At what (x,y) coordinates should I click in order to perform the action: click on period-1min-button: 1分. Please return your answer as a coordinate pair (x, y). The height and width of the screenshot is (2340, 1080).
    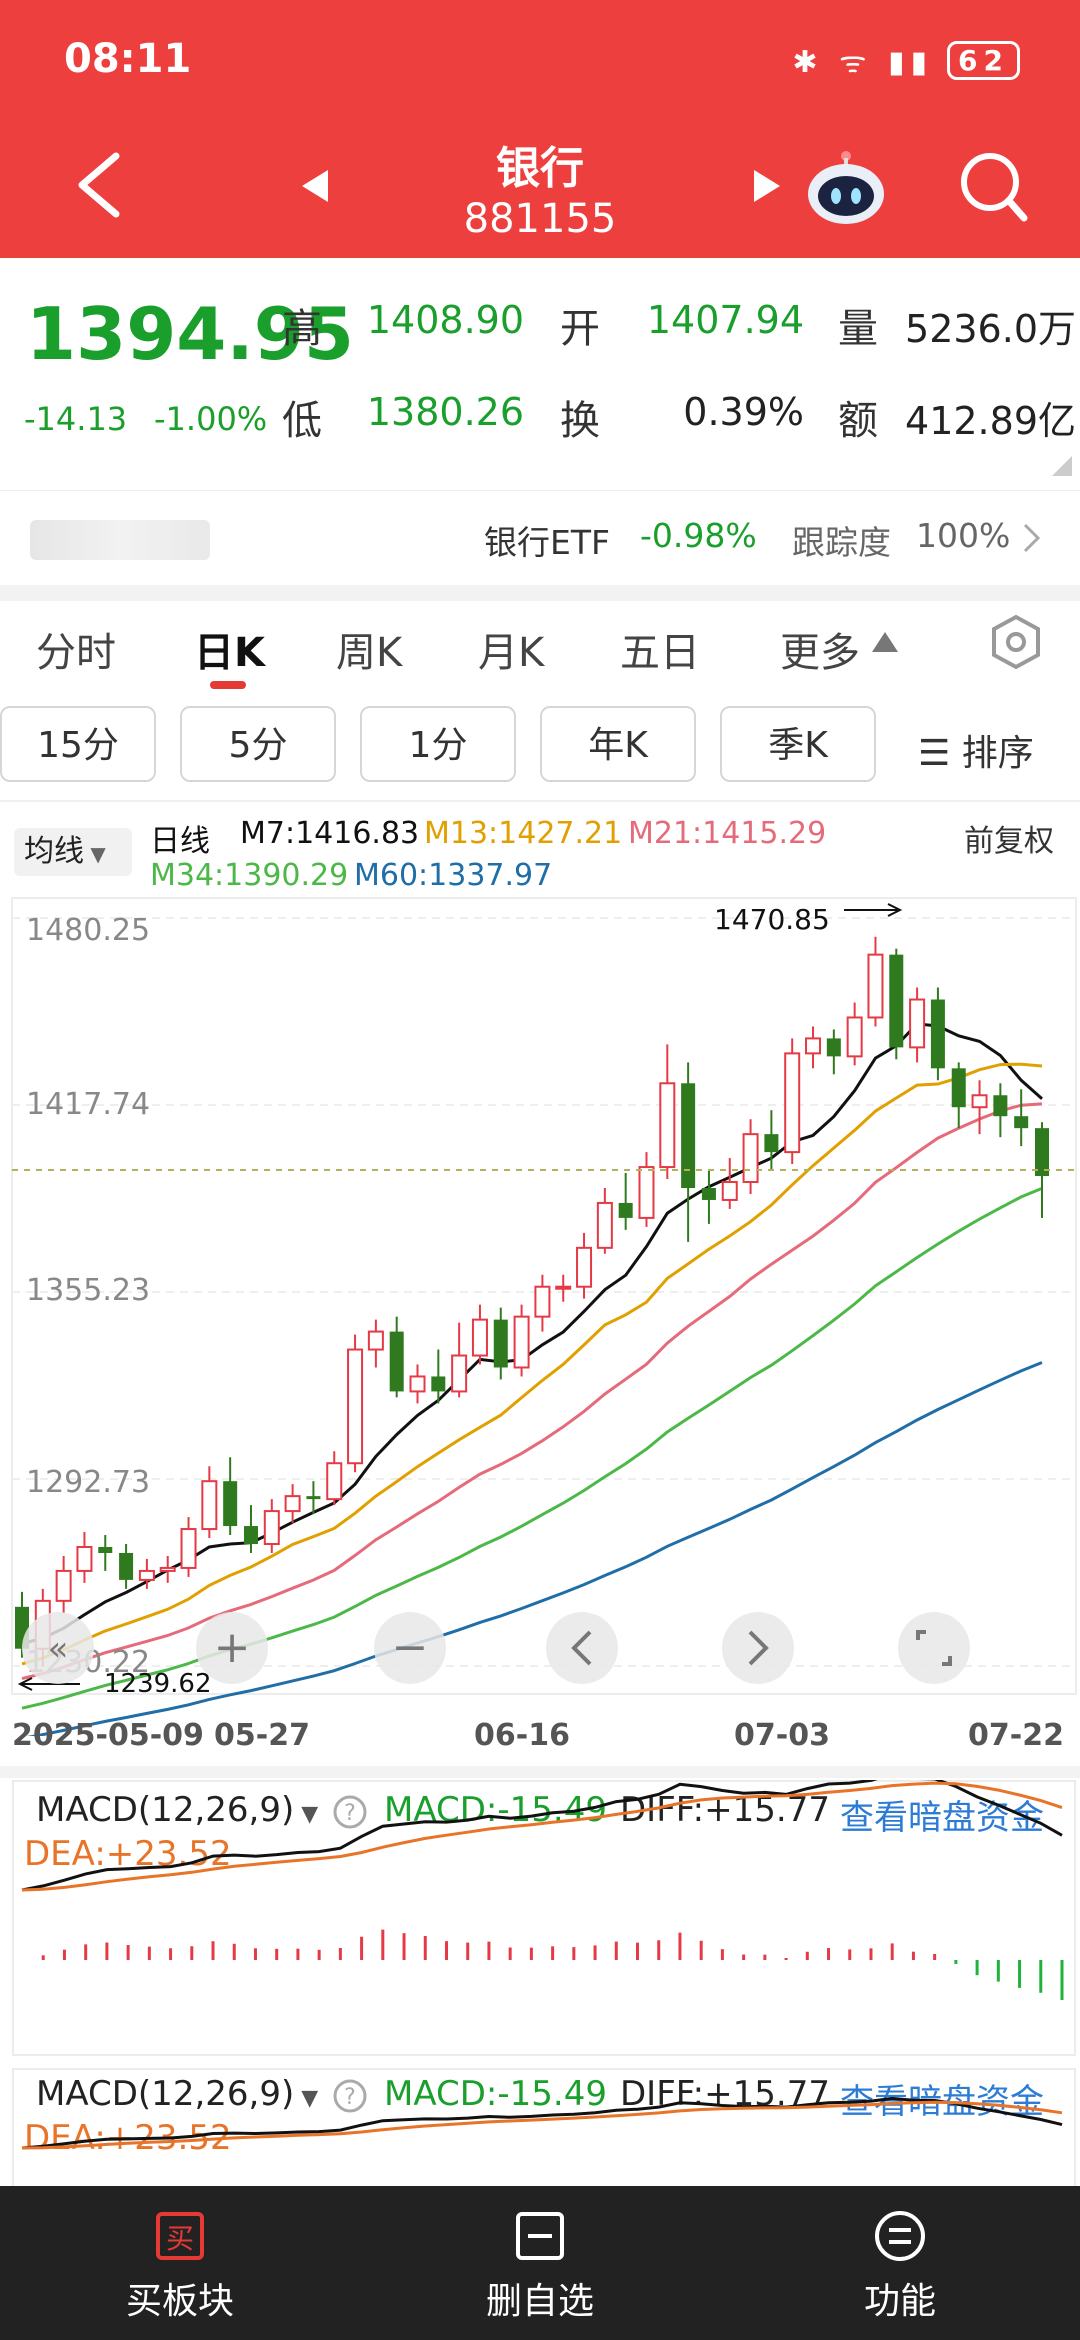
    Looking at the image, I should click on (438, 744).